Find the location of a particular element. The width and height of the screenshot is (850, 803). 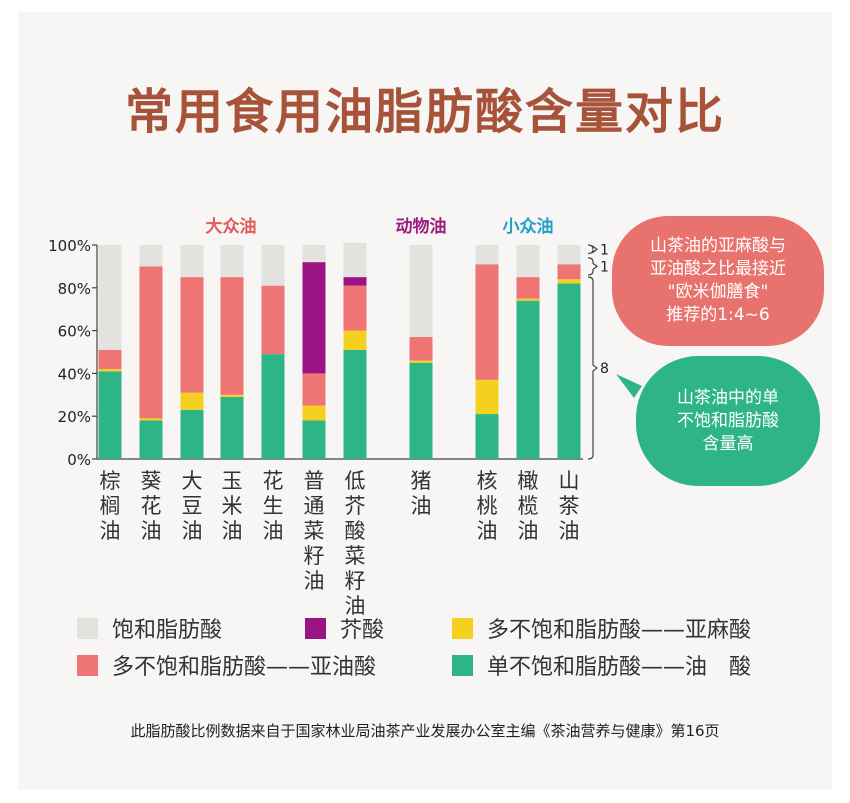

x-tick-label: 通 is located at coordinates (314, 506).